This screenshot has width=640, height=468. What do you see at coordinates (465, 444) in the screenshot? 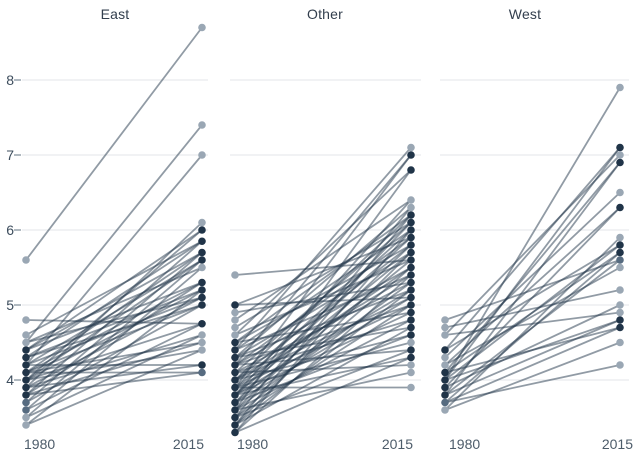
I see `x-axis-label-west-1980: 1980` at bounding box center [465, 444].